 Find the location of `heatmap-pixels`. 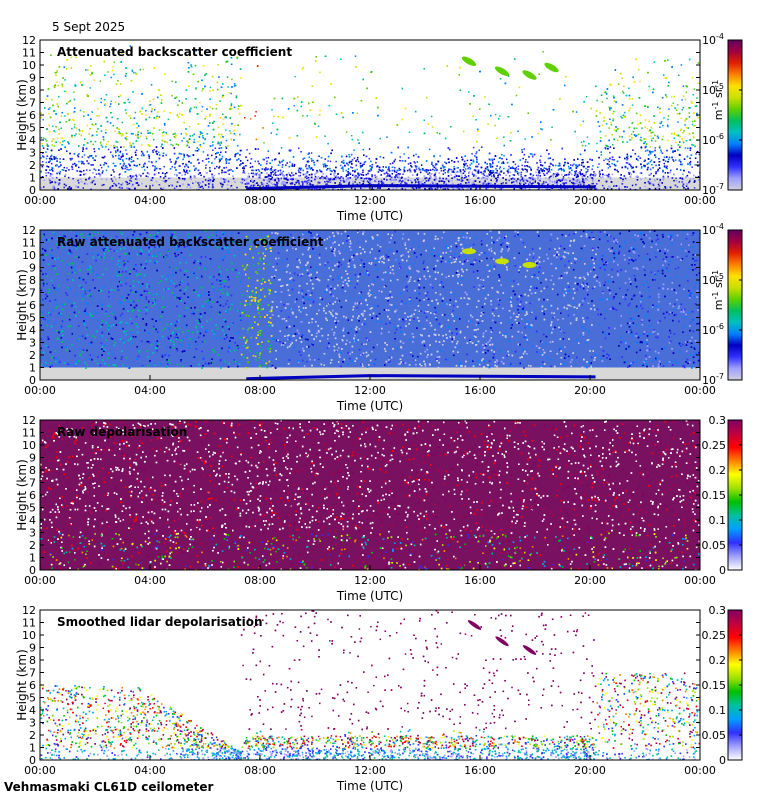

heatmap-pixels is located at coordinates (370, 299).